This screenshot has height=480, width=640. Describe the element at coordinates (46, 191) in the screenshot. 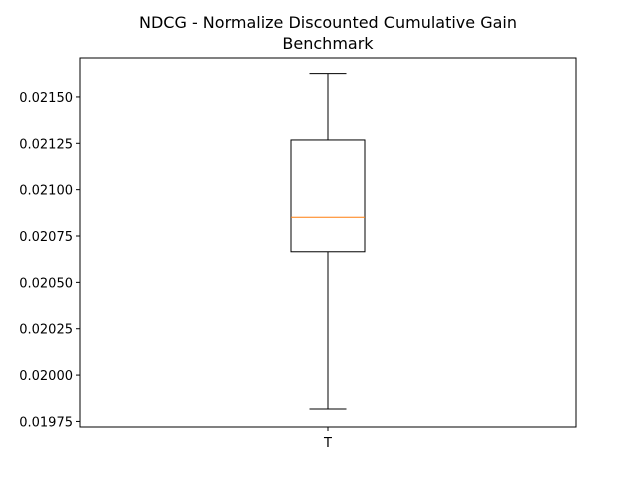

I see `y-tick-label: 0.02100` at that location.